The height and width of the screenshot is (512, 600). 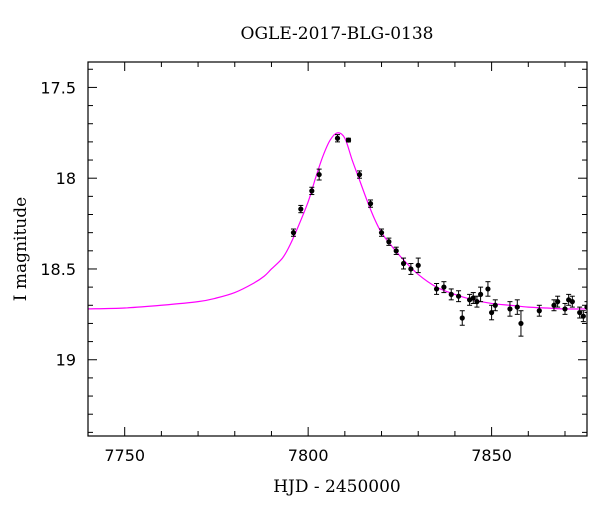 What do you see at coordinates (337, 487) in the screenshot?
I see `x-axis-label: HJD - 2450000` at bounding box center [337, 487].